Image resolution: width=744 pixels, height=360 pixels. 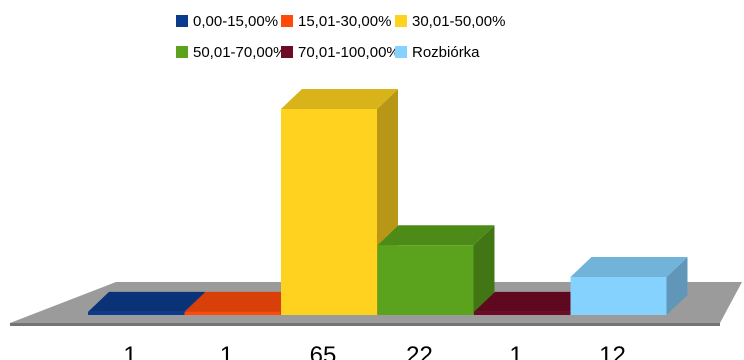 What do you see at coordinates (515, 351) in the screenshot?
I see `data-label-70-01-100-00: 1` at bounding box center [515, 351].